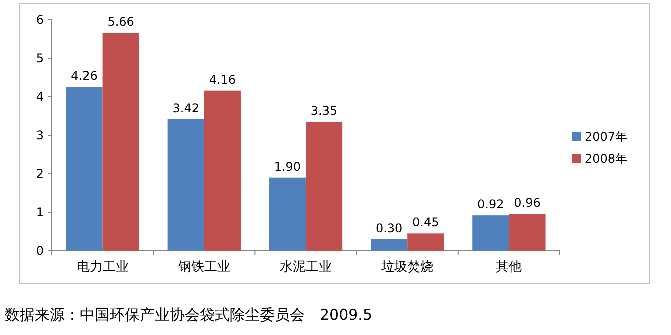  I want to click on y-tick-label: 2, so click(40, 174).